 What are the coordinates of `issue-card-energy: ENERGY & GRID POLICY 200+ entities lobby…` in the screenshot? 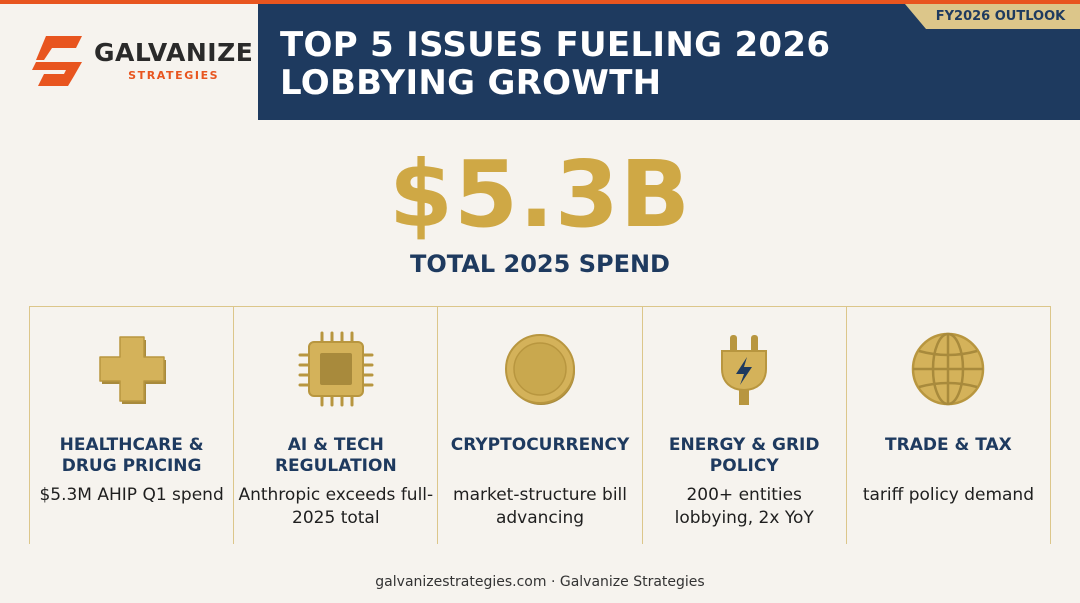 It's located at (743, 425).